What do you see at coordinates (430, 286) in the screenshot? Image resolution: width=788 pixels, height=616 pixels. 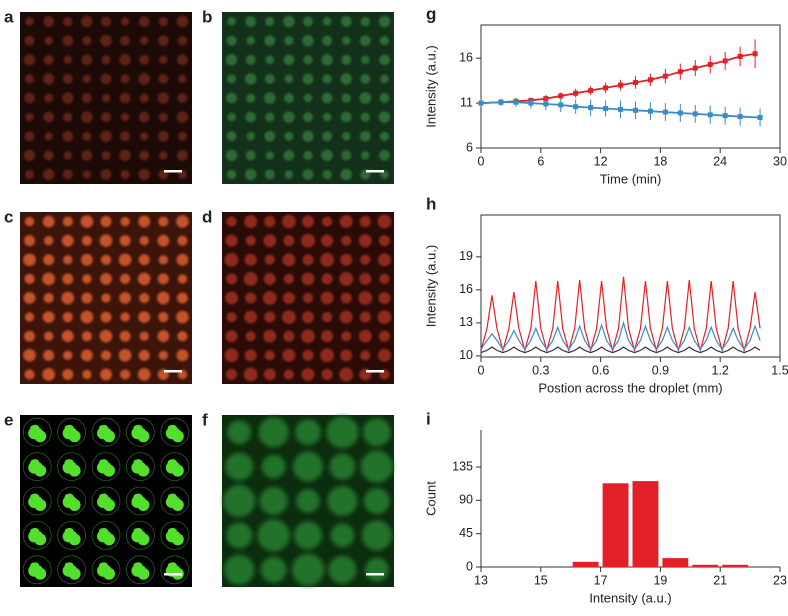 I see `y-axis-label: Intensity (a.u.)` at bounding box center [430, 286].